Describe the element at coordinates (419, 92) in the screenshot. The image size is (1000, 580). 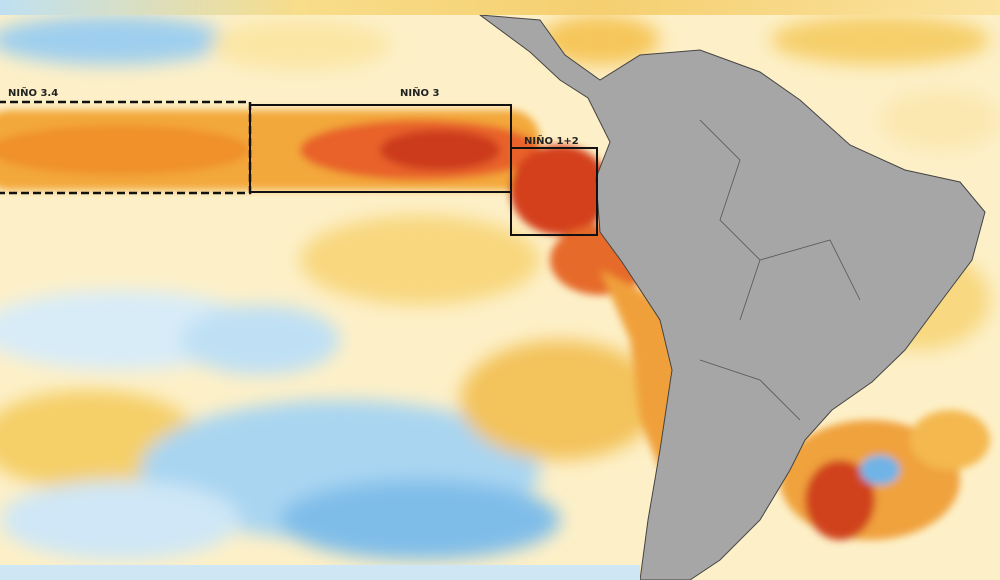
I see `region-label: NIÑO 3` at that location.